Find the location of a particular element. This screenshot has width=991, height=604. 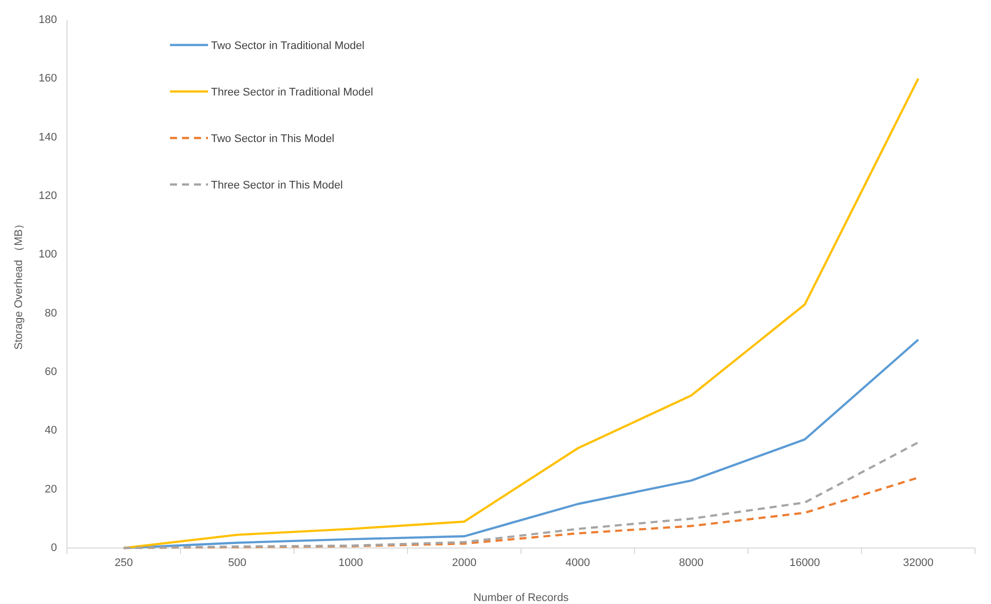

x-tick-label: 250 is located at coordinates (123, 563).